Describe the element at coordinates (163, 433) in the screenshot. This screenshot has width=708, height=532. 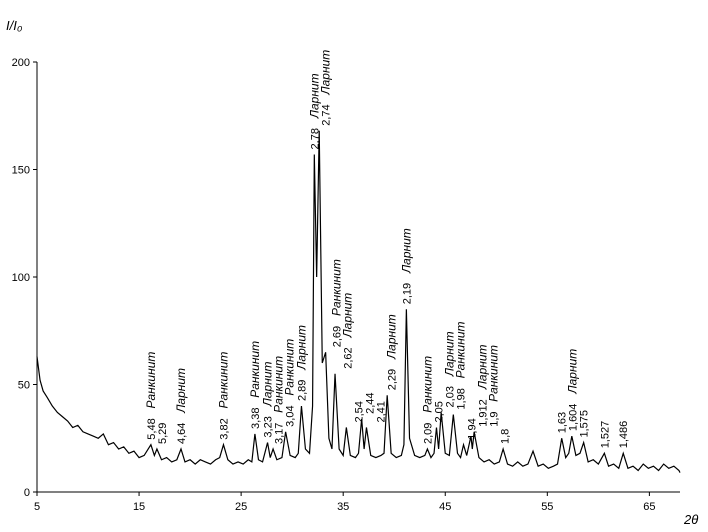
I see `peak-label: 5,29` at that location.